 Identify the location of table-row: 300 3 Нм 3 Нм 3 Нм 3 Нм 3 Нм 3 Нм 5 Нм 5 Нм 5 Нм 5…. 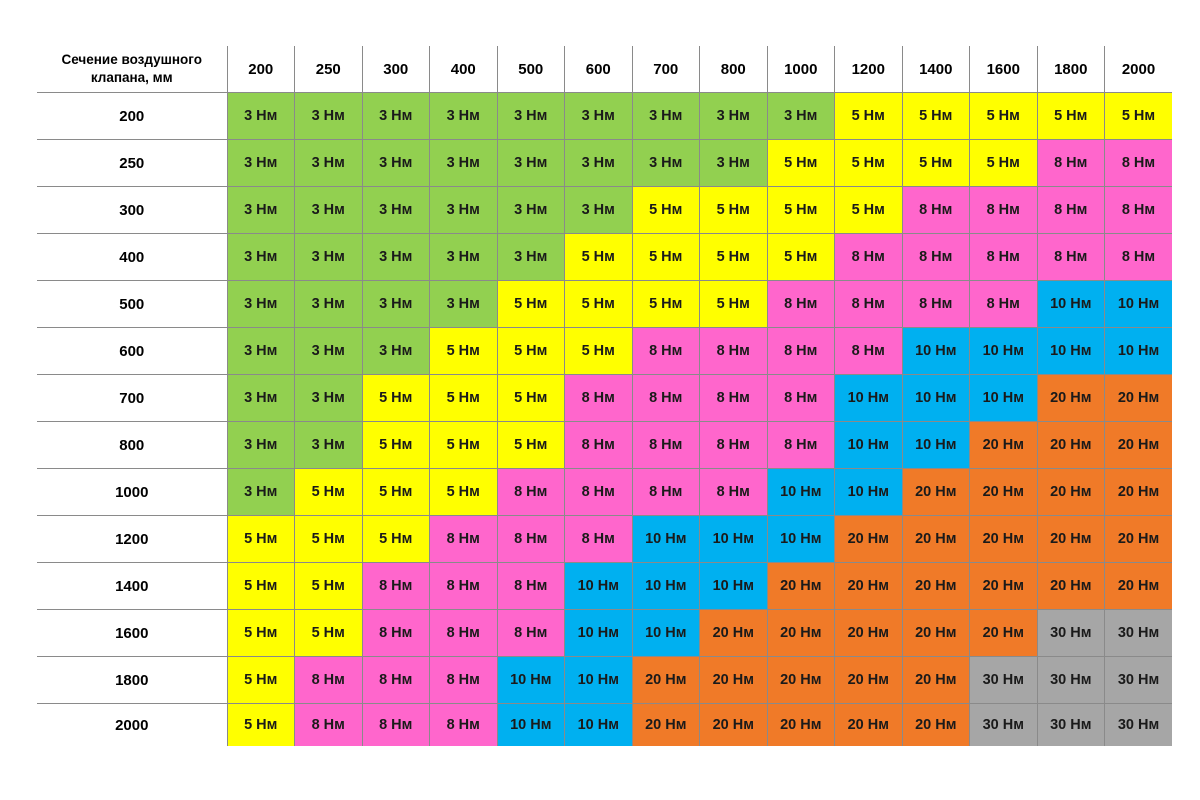
(604, 210).